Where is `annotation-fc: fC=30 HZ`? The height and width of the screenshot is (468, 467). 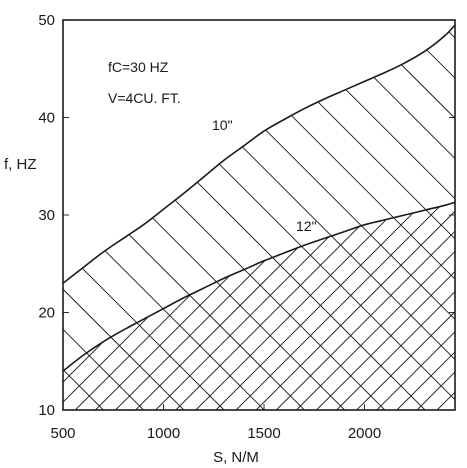 annotation-fc: fC=30 HZ is located at coordinates (138, 67).